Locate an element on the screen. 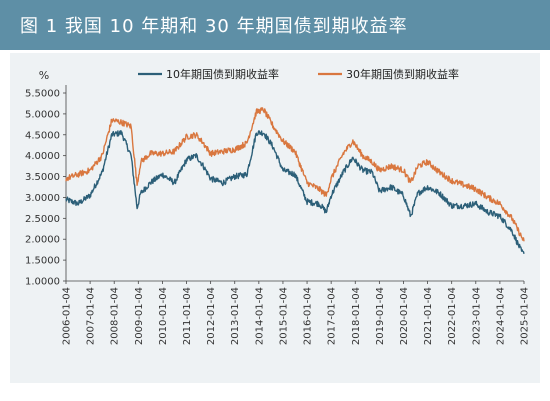 The image size is (550, 401). x-tick-label: 2009-01-04 is located at coordinates (139, 316).